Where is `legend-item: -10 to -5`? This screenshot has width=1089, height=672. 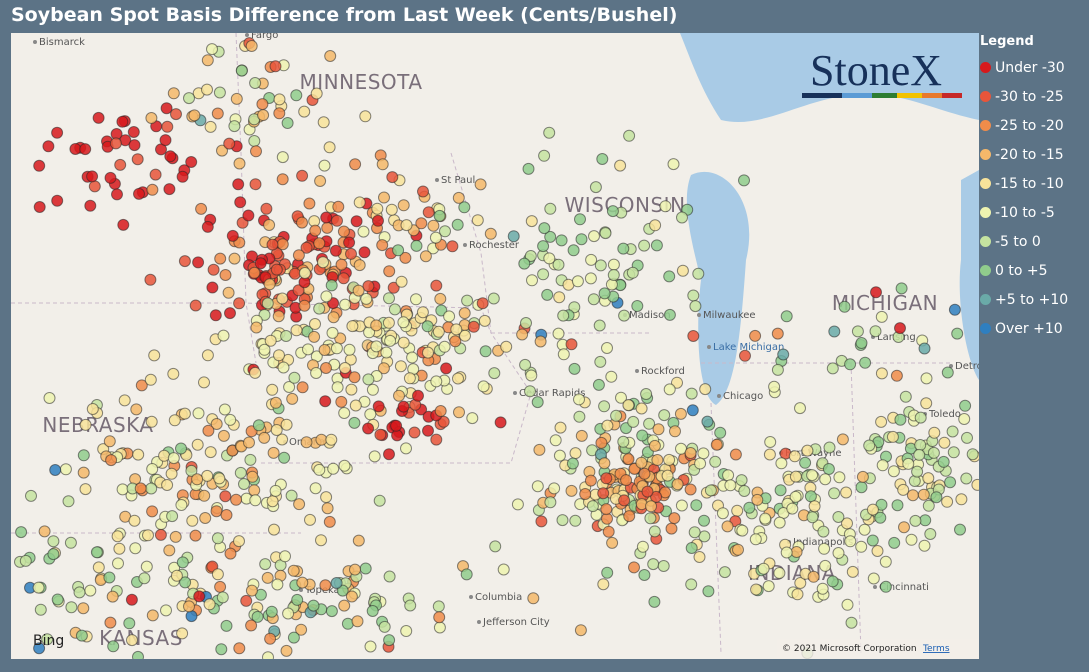
legend-item: -10 to -5 is located at coordinates (1032, 212).